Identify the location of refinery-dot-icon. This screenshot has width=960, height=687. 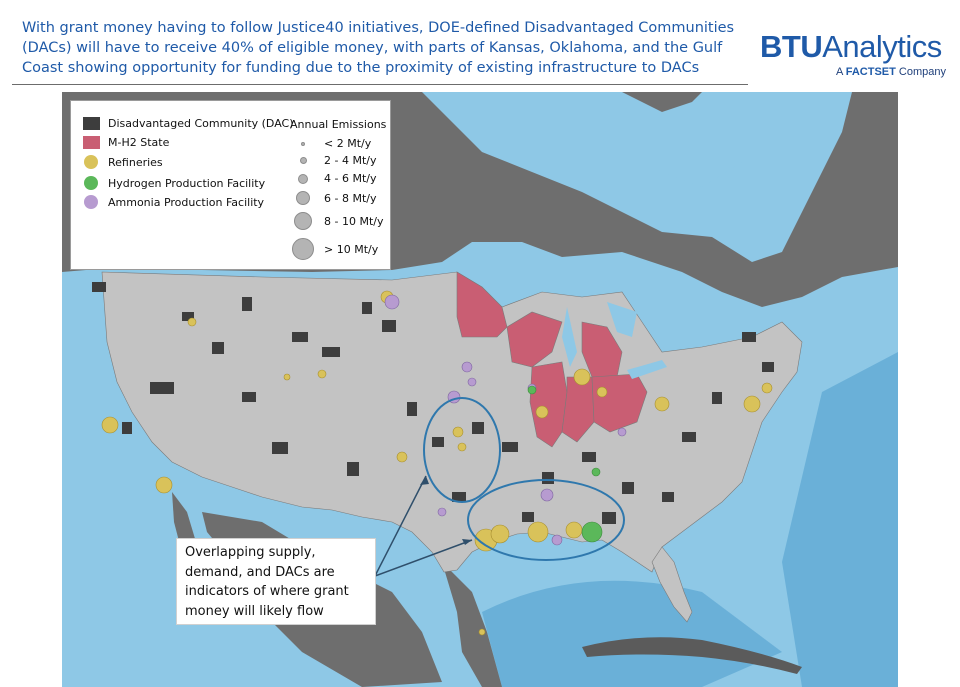
(91, 162).